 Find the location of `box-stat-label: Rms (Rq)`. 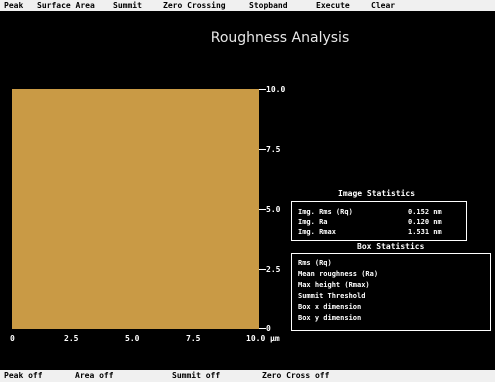

box-stat-label: Rms (Rq) is located at coordinates (315, 263).